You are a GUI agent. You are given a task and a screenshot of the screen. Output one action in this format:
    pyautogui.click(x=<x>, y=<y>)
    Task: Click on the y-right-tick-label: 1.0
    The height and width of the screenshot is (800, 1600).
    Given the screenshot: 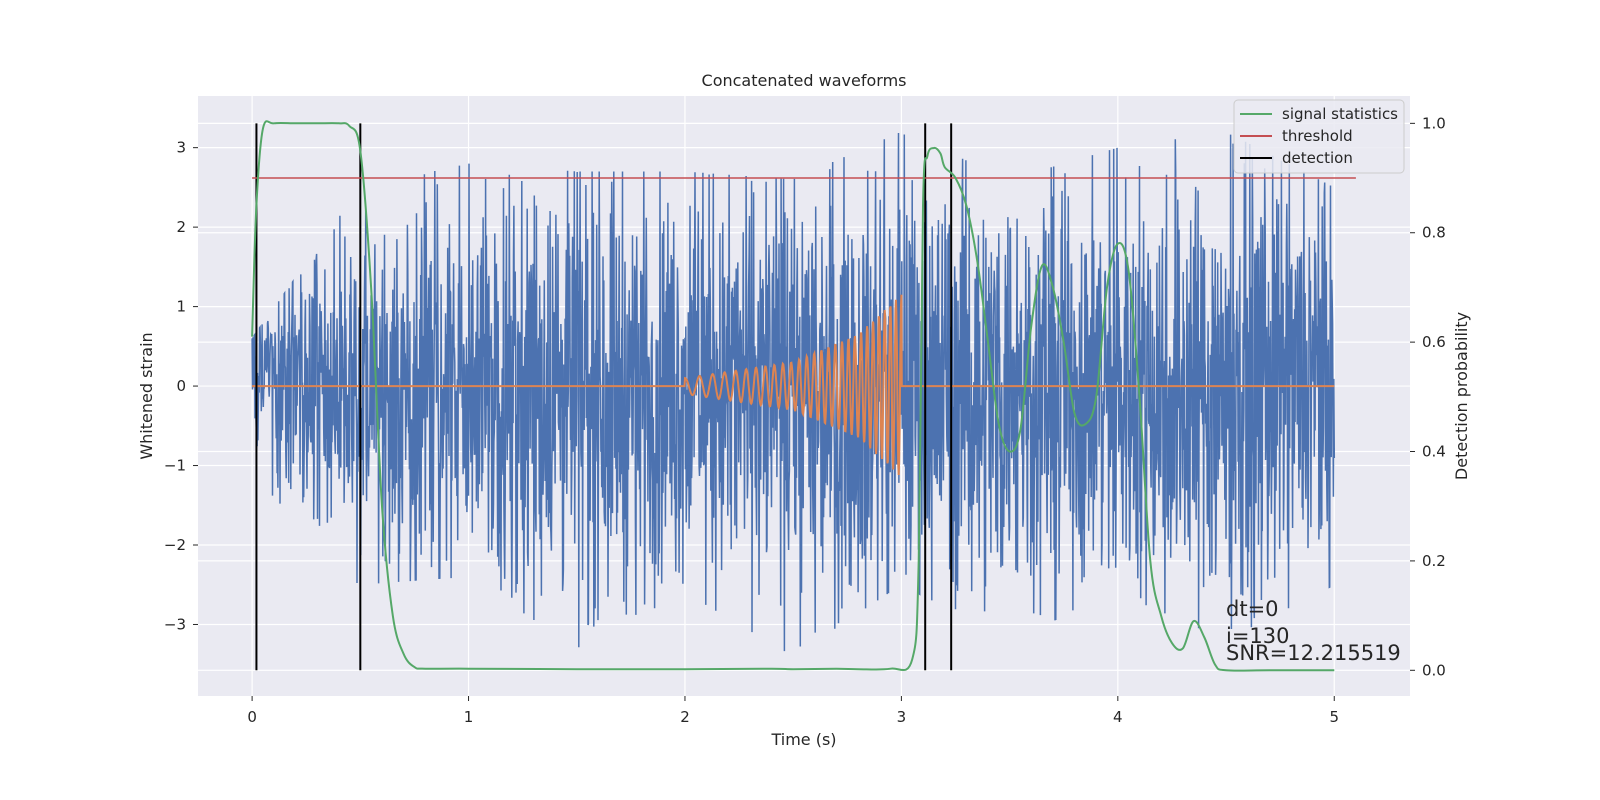 What is the action you would take?
    pyautogui.click(x=1434, y=123)
    